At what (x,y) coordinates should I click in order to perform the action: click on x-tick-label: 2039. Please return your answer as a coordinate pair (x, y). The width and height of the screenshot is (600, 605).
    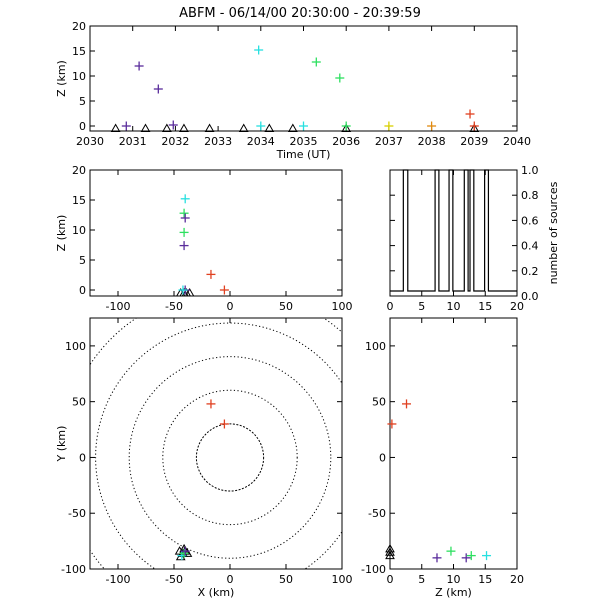
    Looking at the image, I should click on (474, 141).